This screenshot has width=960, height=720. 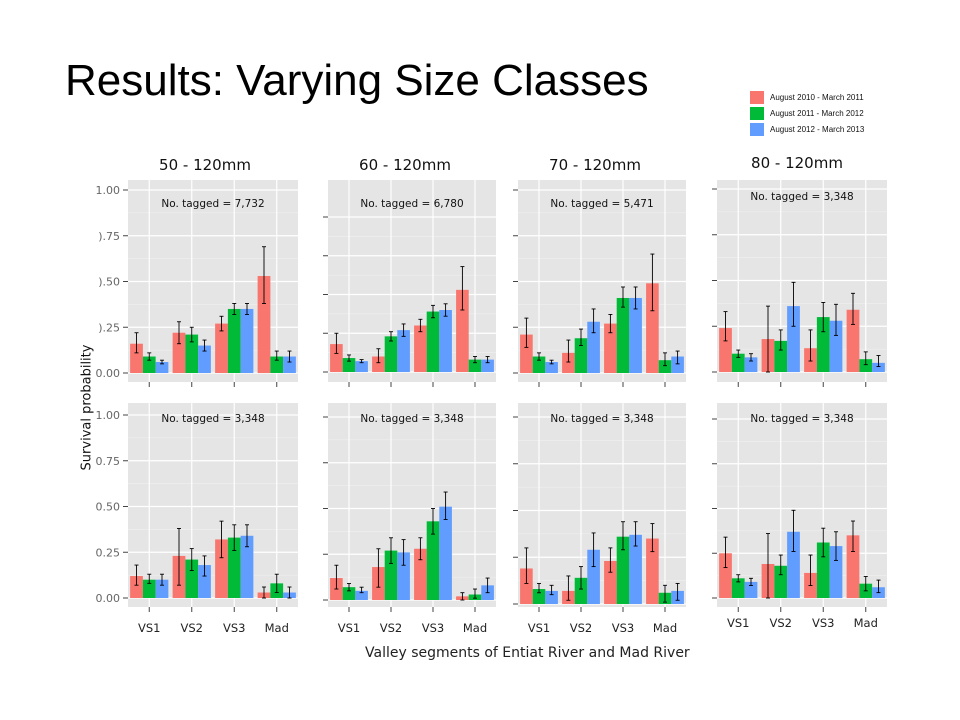 What do you see at coordinates (108, 461) in the screenshot?
I see `y-tick-label: 0.75` at bounding box center [108, 461].